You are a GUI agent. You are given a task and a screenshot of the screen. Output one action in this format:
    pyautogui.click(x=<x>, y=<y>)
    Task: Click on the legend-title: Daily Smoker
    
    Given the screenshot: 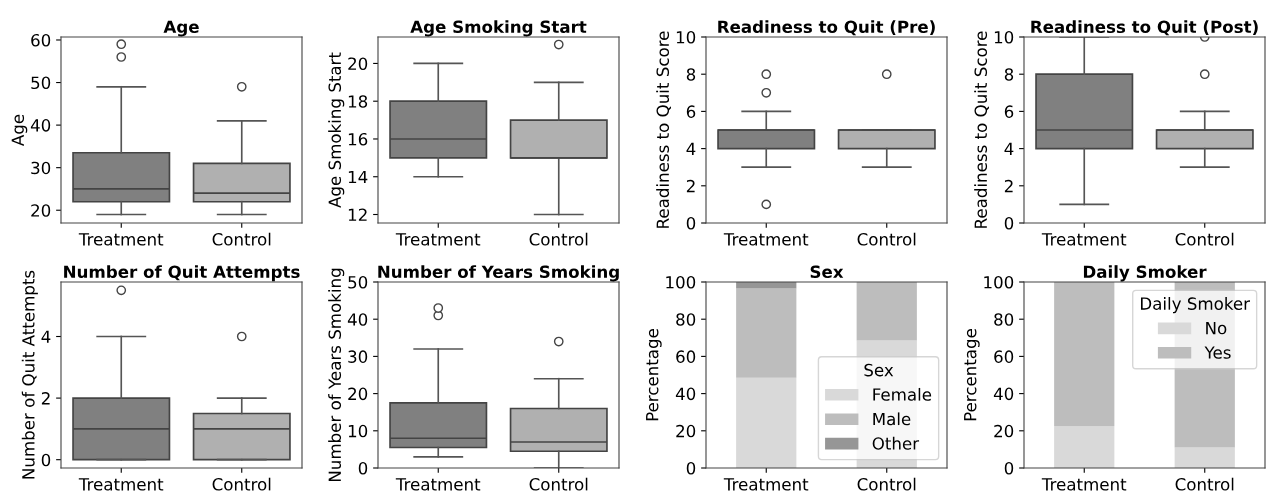 What is the action you would take?
    pyautogui.click(x=1195, y=305)
    